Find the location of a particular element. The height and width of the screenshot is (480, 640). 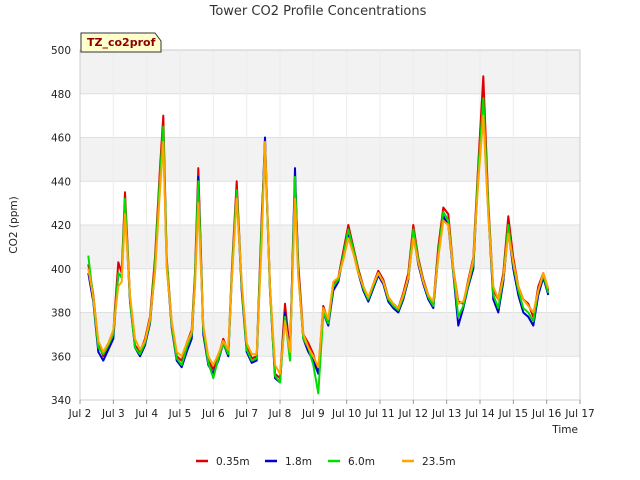

y-tick-label: 480 is located at coordinates (61, 95).